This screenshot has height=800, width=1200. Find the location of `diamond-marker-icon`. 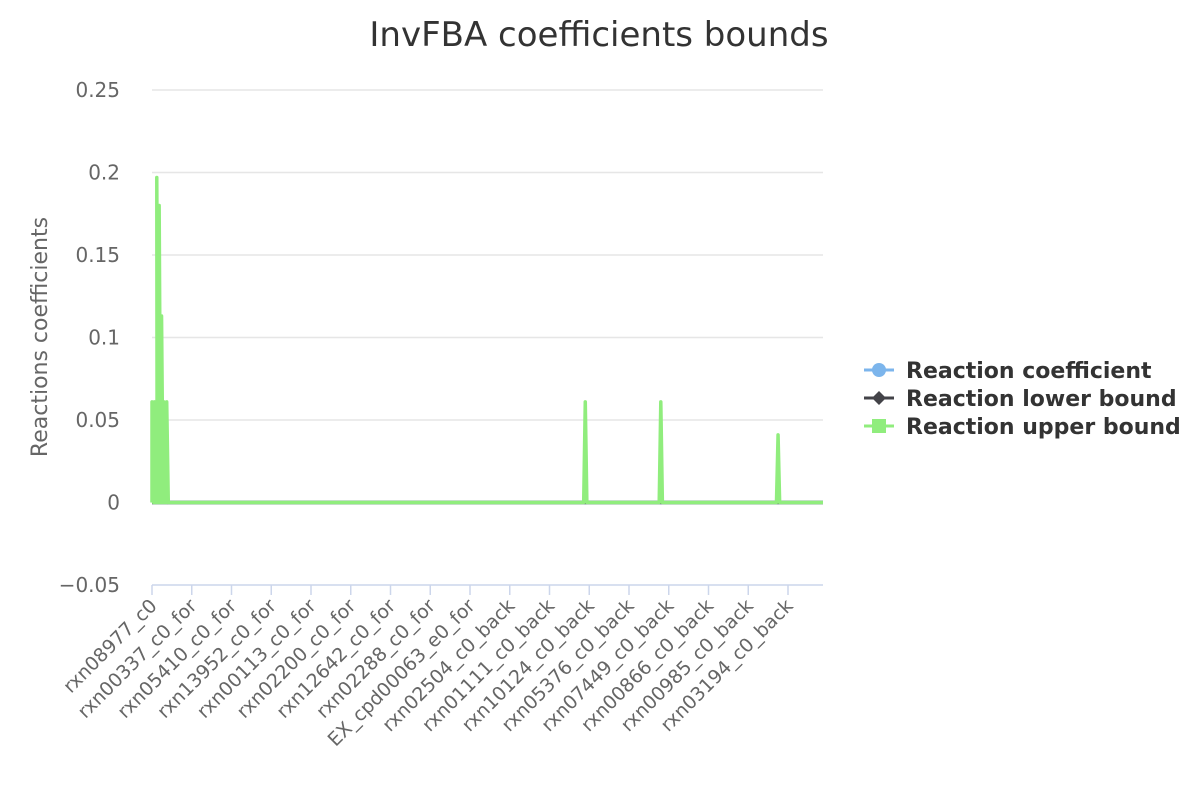

diamond-marker-icon is located at coordinates (879, 398).